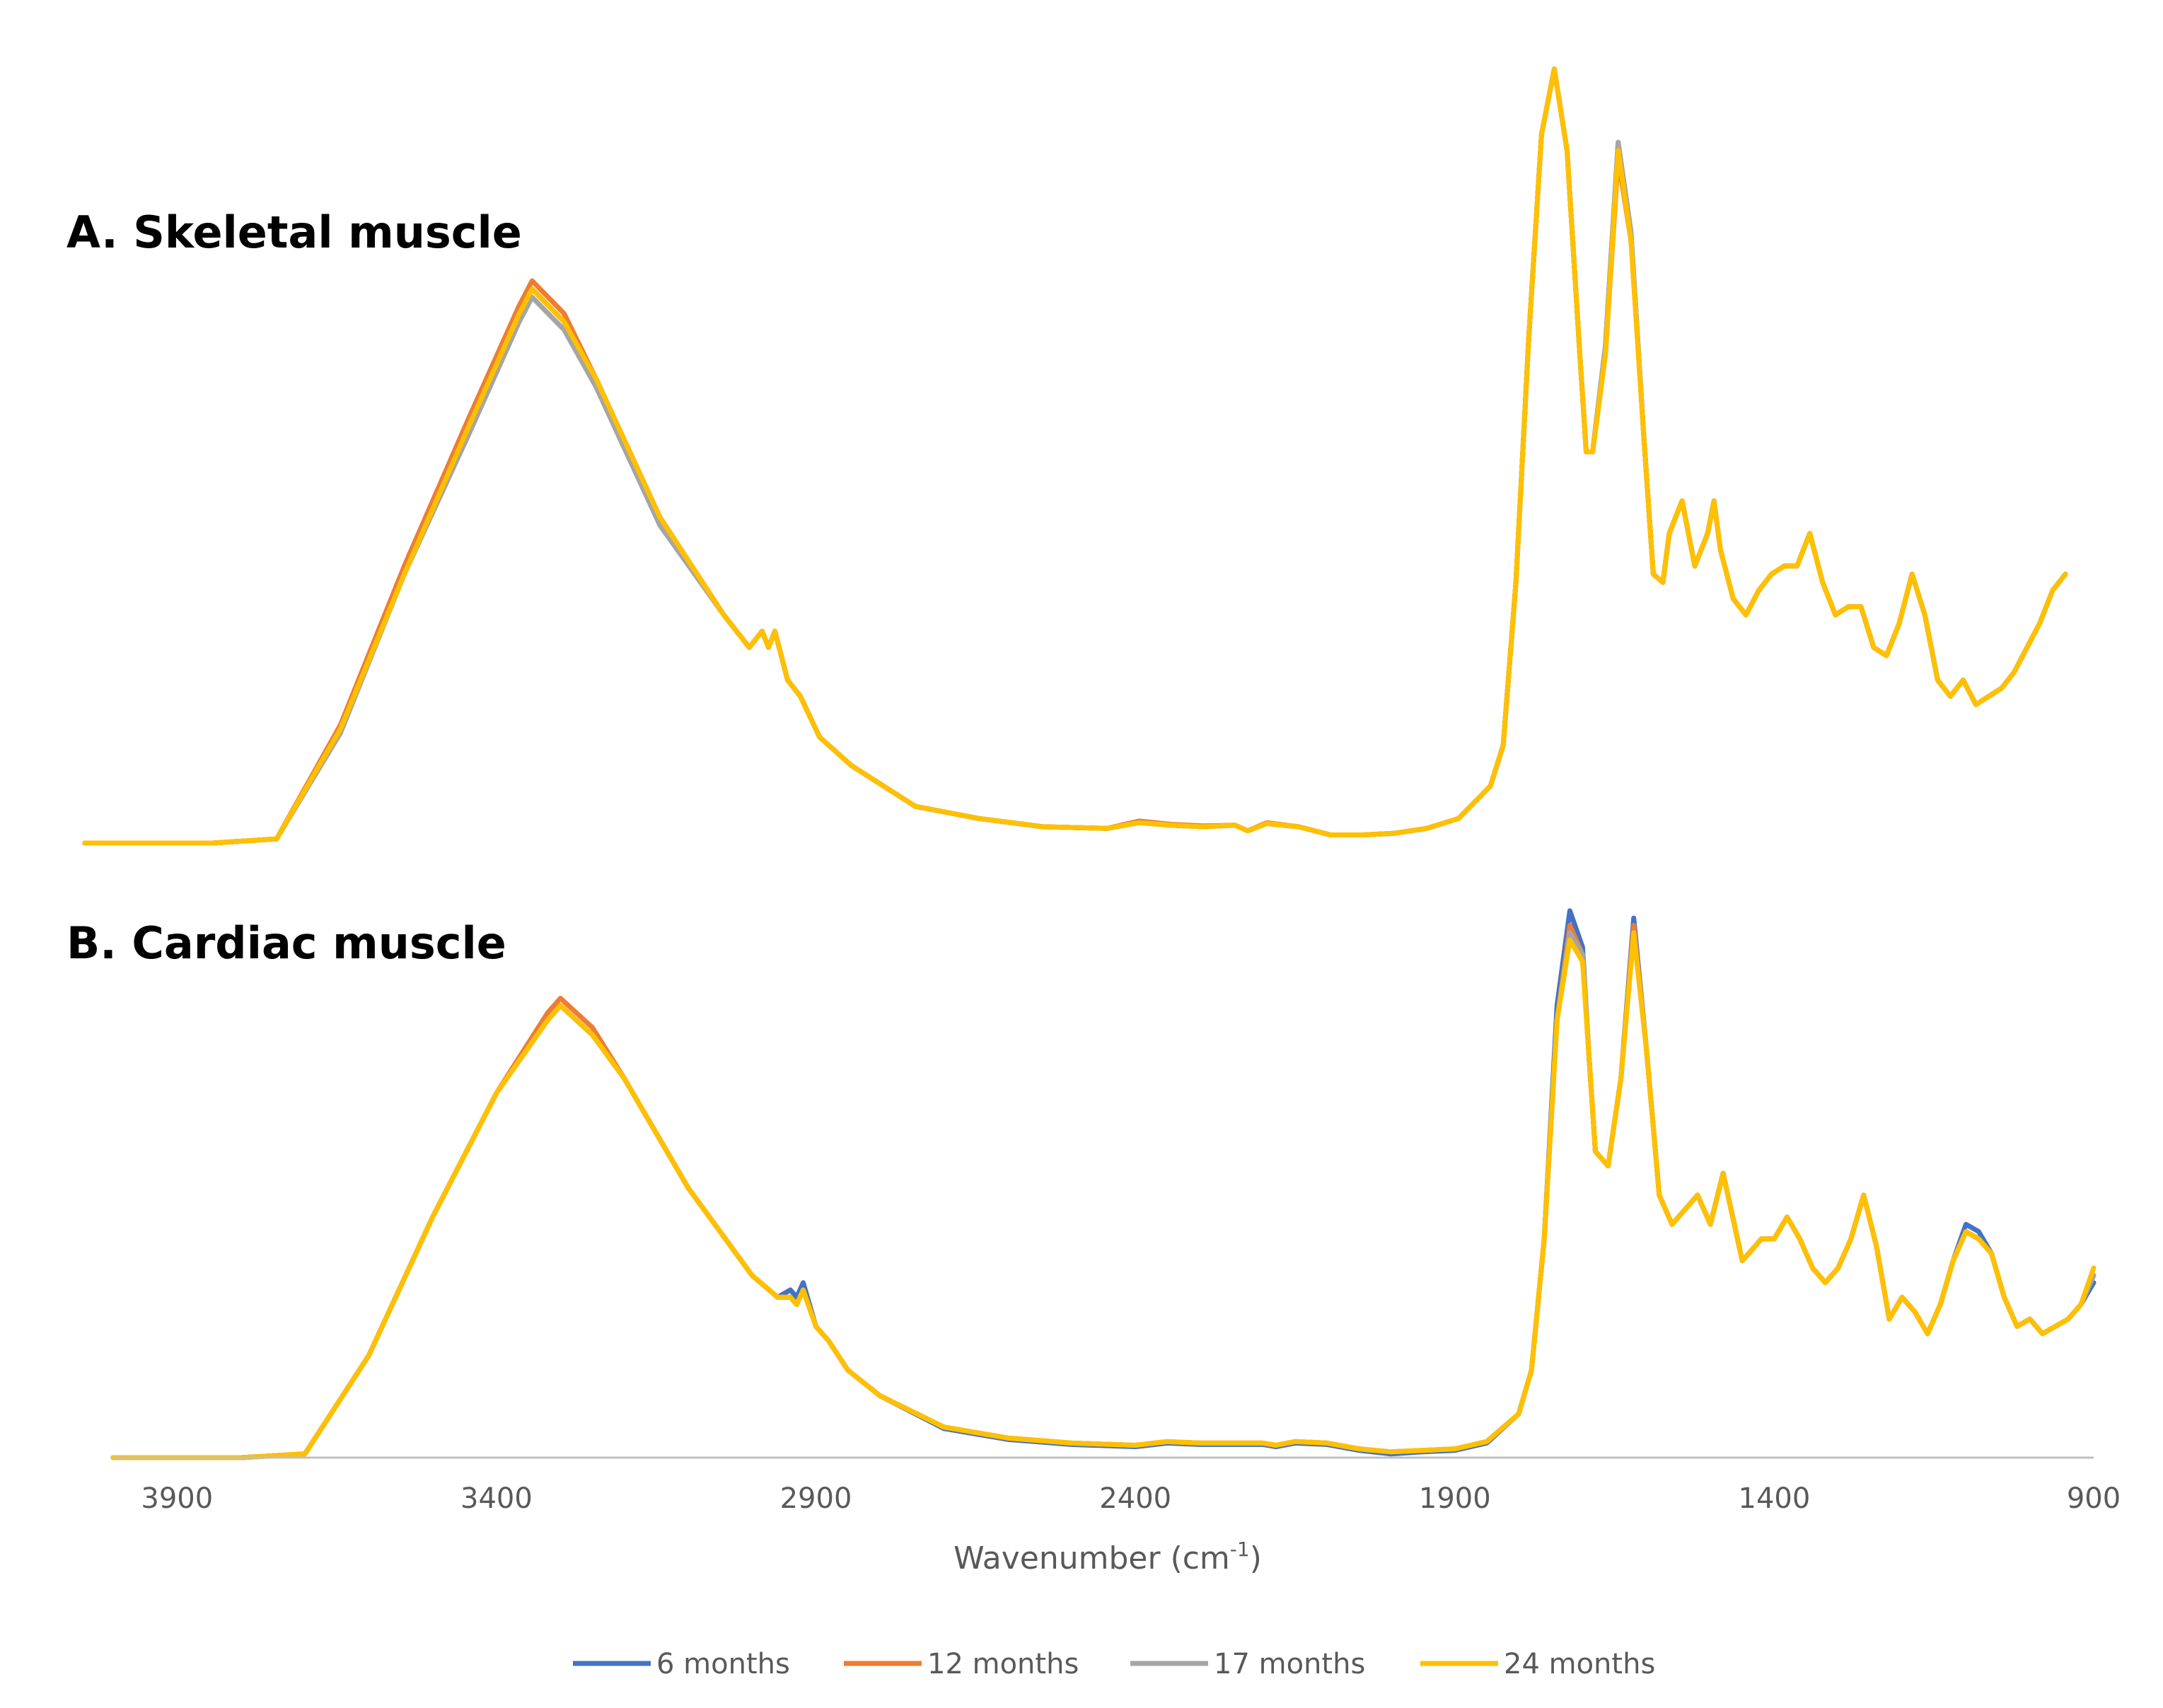  I want to click on x-tick-label: 2400, so click(1135, 1498).